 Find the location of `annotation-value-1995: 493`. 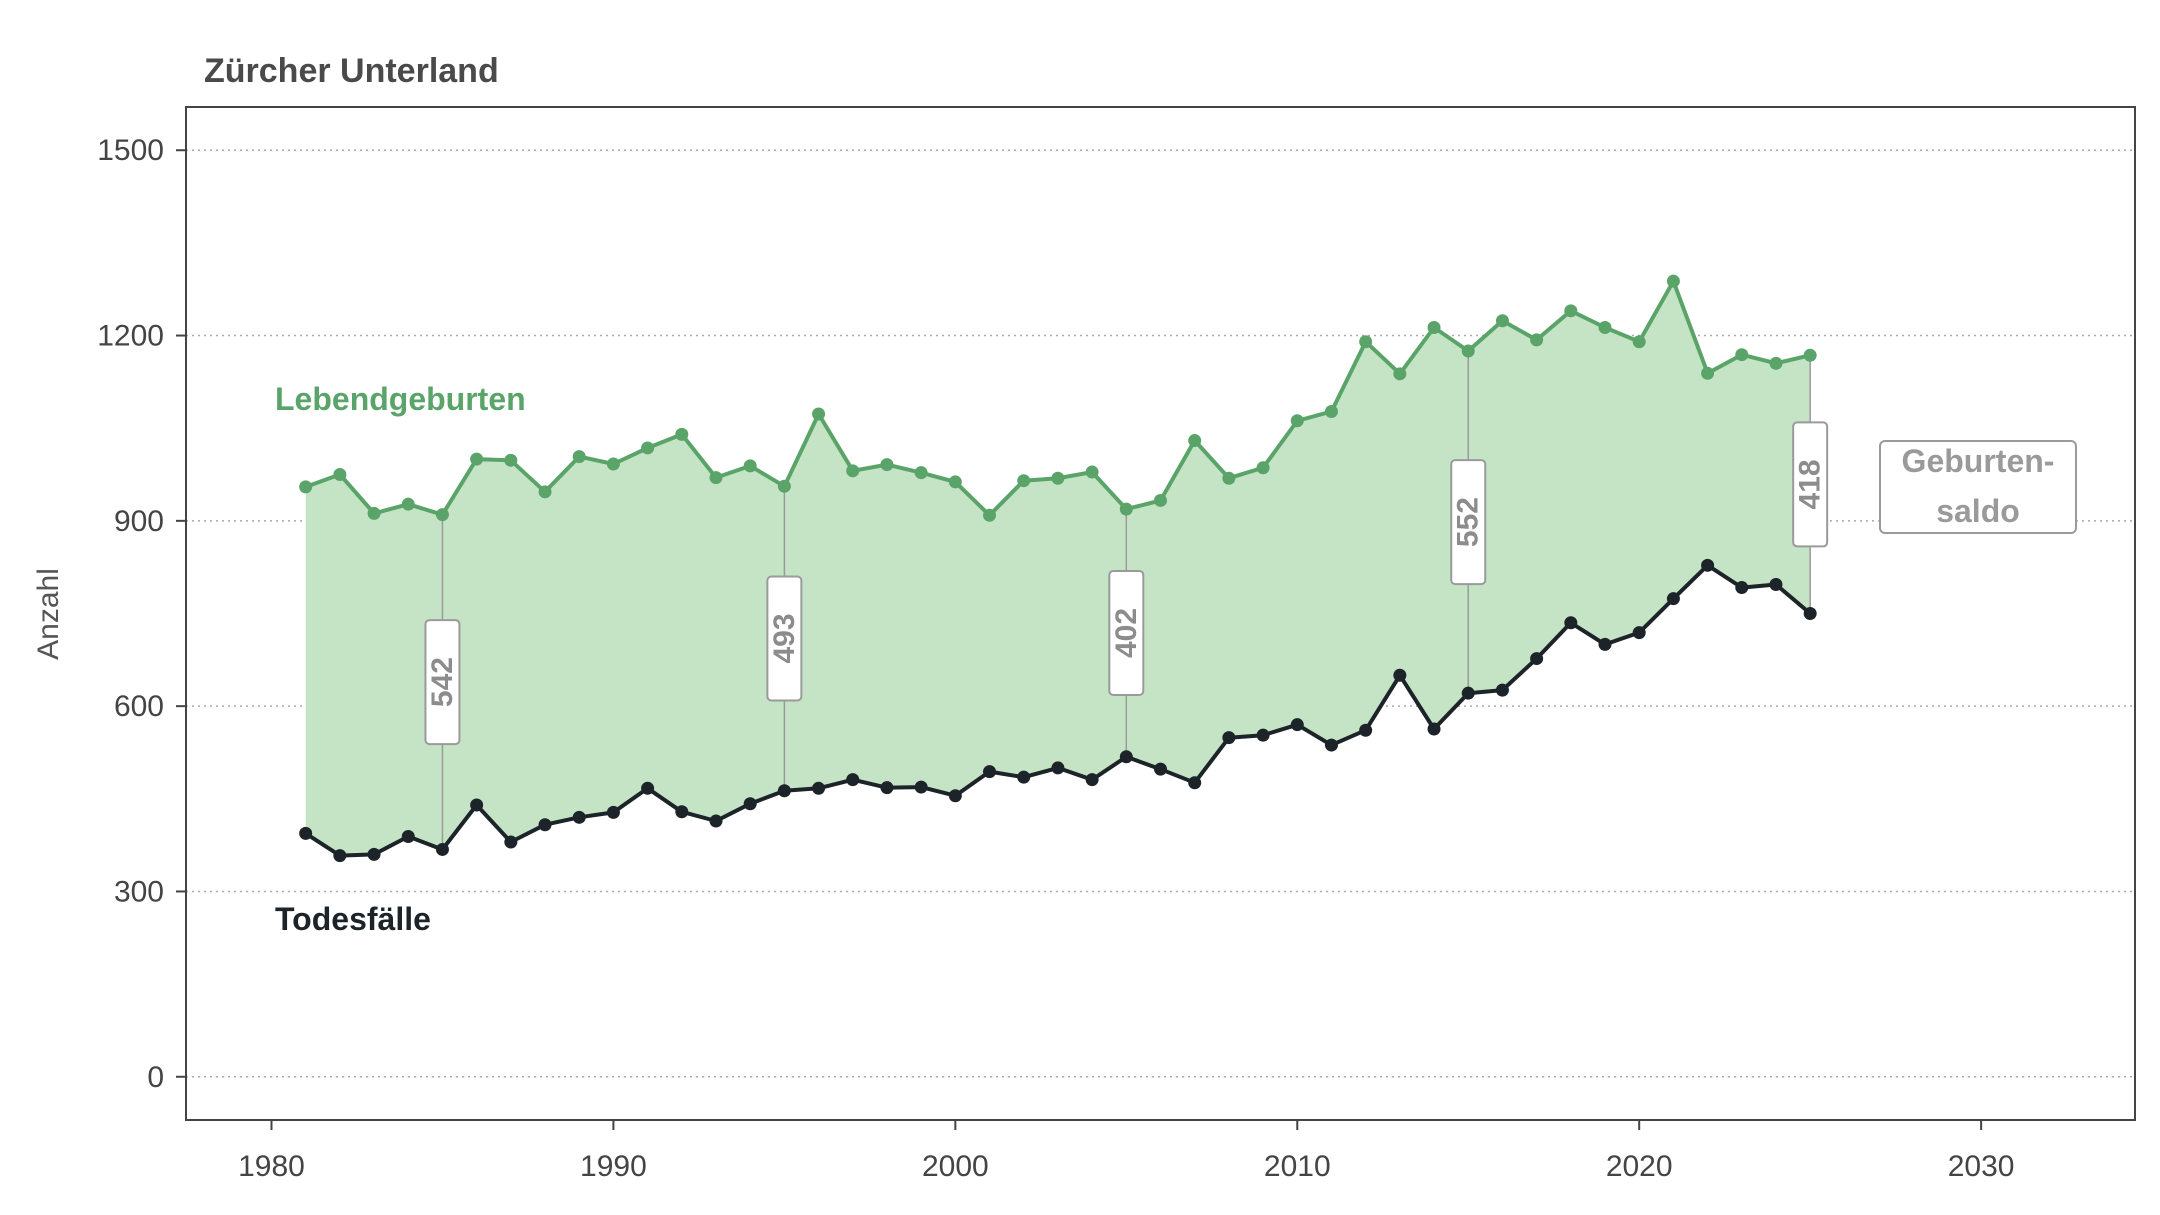

annotation-value-1995: 493 is located at coordinates (784, 638).